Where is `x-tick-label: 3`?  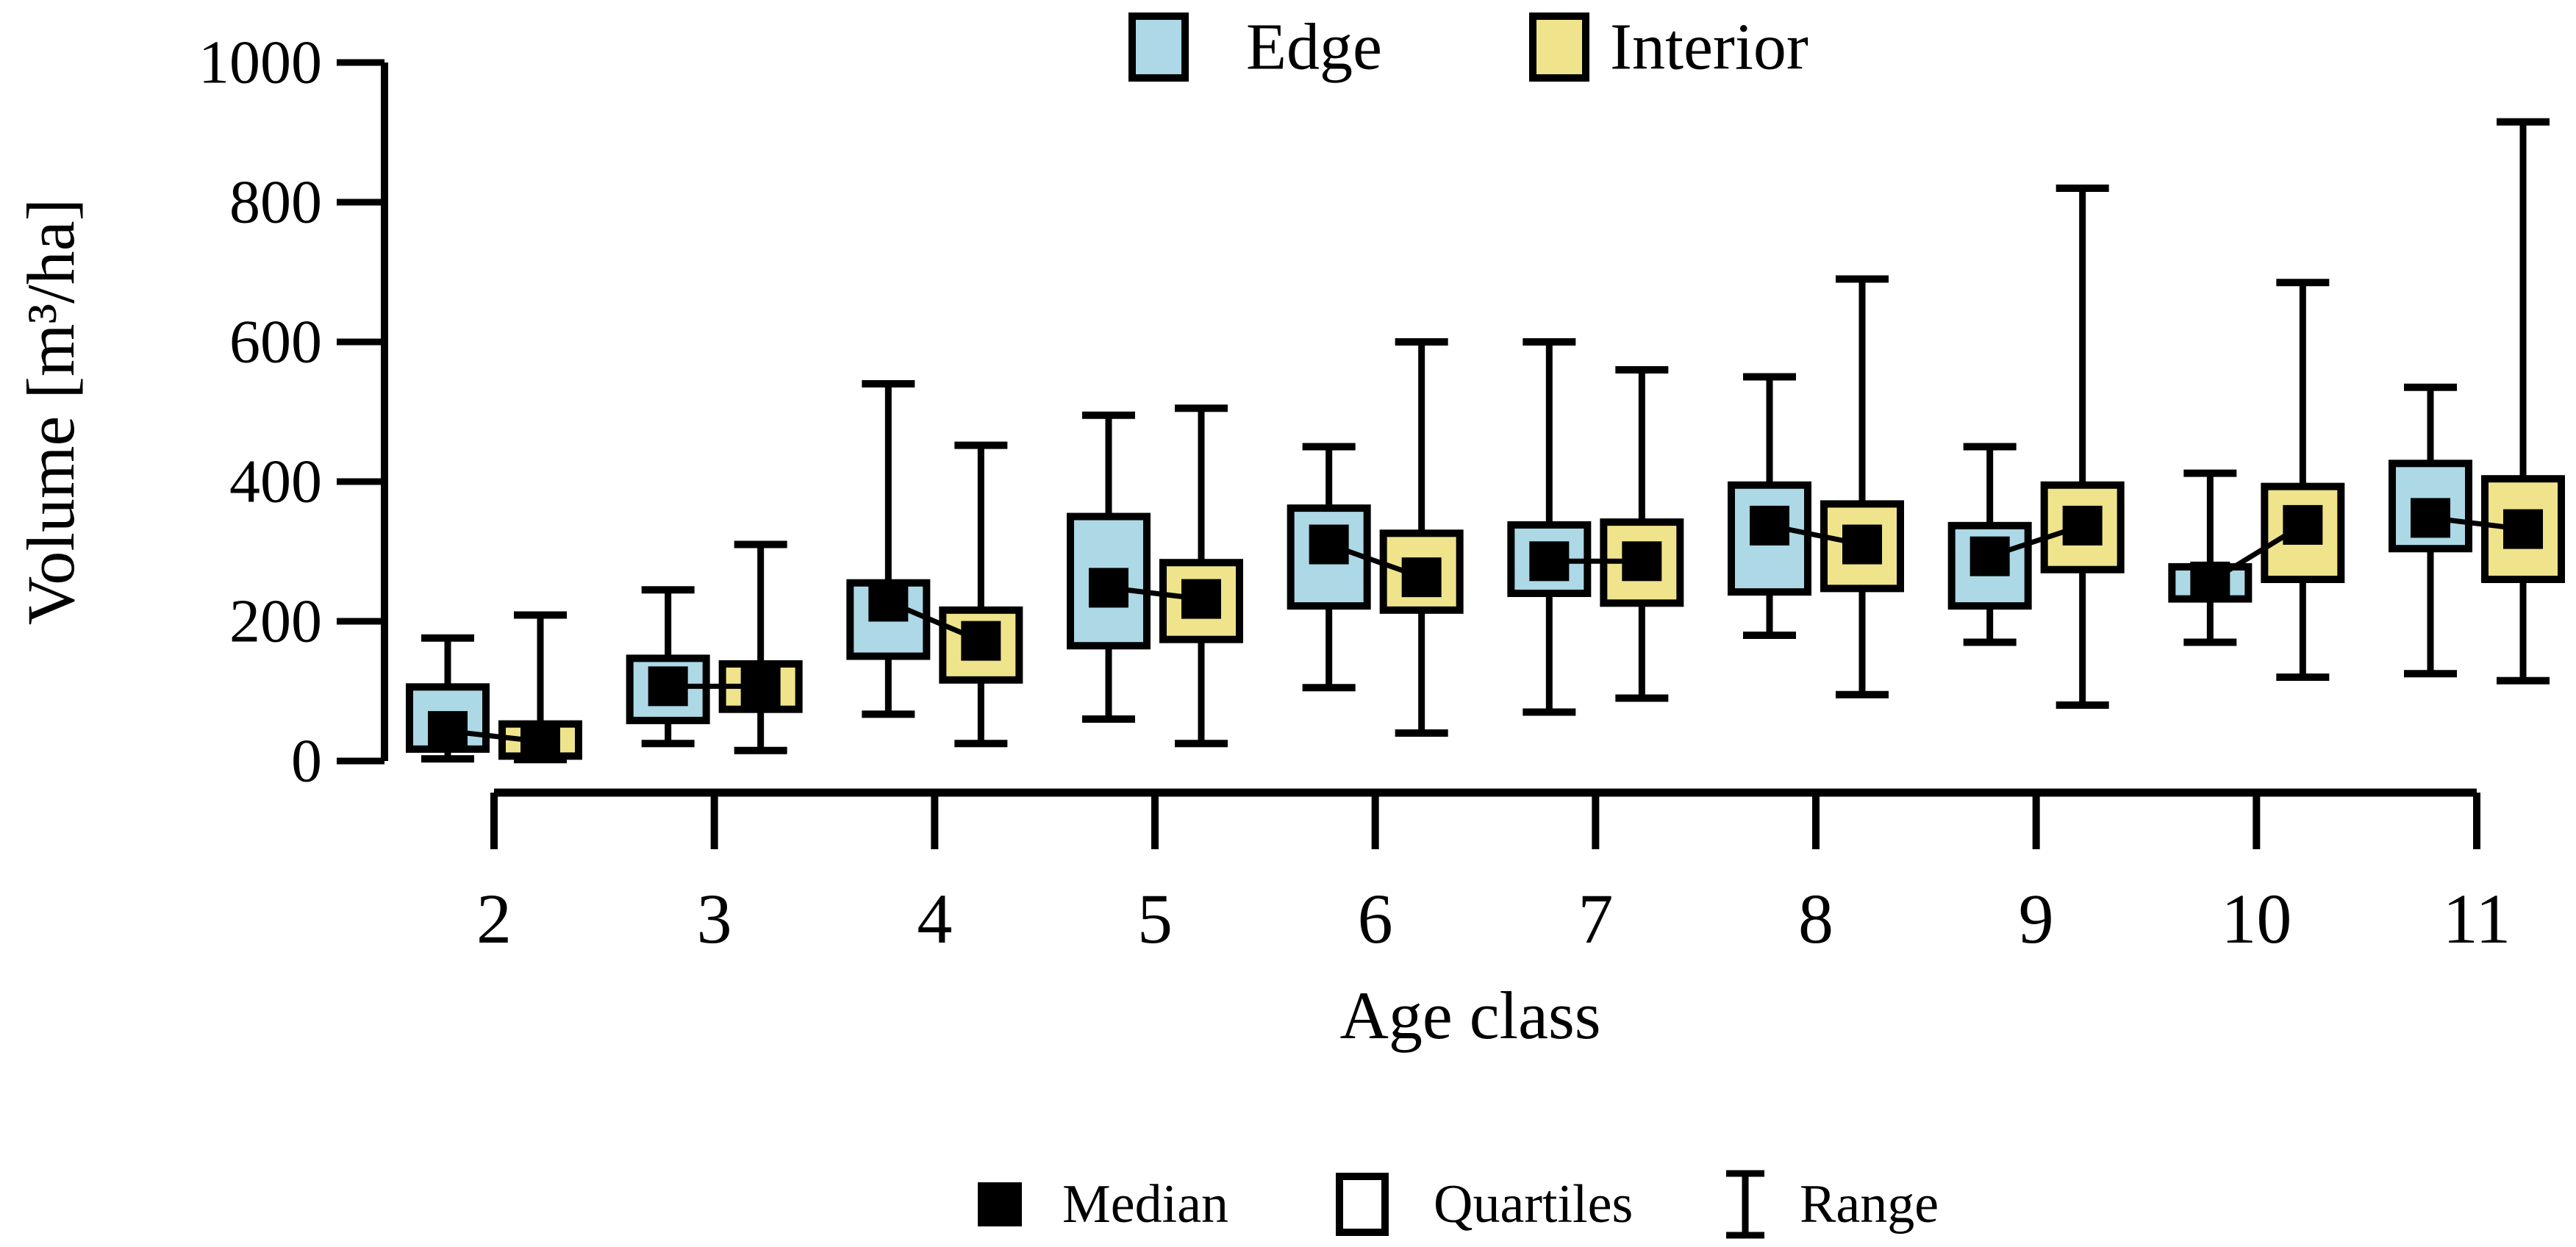 x-tick-label: 3 is located at coordinates (714, 918).